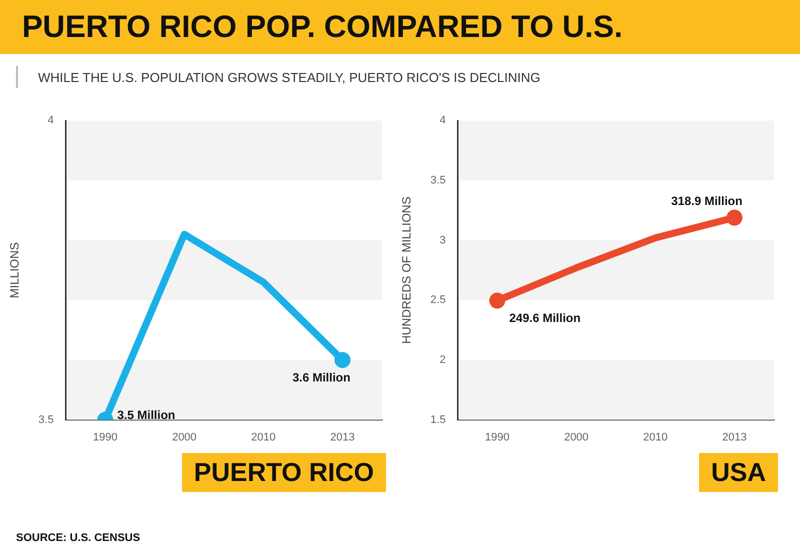  I want to click on y-tick-label: 2, so click(443, 360).